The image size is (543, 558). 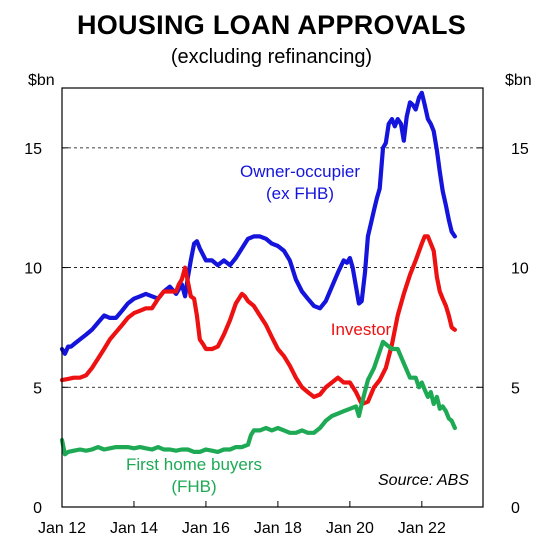 What do you see at coordinates (37, 508) in the screenshot?
I see `y-tick-label-left: 0` at bounding box center [37, 508].